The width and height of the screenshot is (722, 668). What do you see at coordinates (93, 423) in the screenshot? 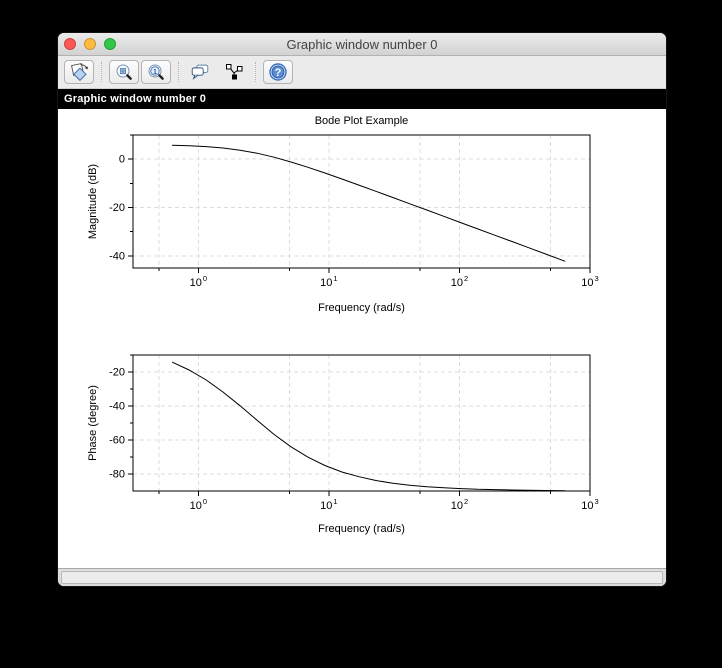
I see `phase-y-axis-label: Phase (degree)` at bounding box center [93, 423].